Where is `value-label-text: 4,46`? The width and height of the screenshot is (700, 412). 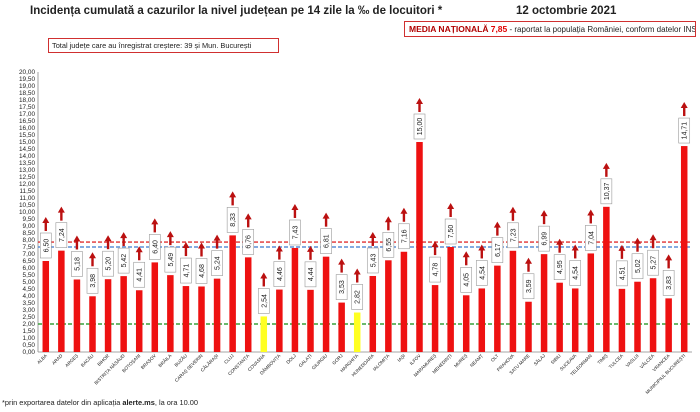
value-label-text: 4,46 is located at coordinates (280, 274).